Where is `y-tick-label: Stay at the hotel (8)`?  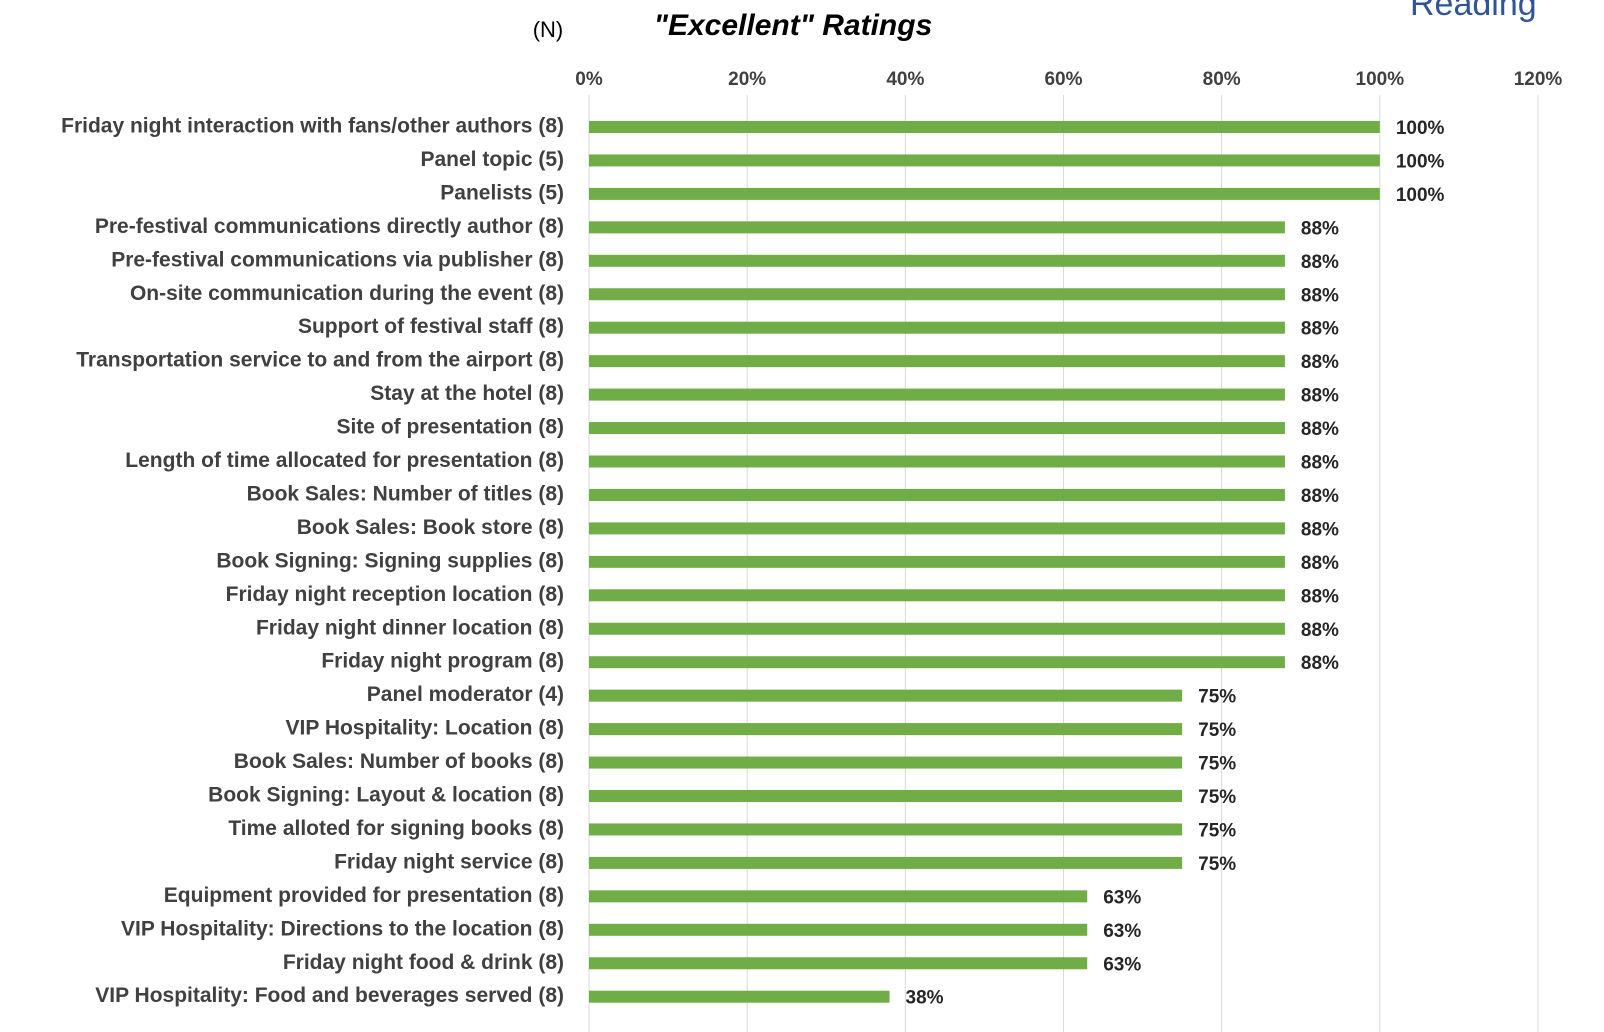 y-tick-label: Stay at the hotel (8) is located at coordinates (467, 393).